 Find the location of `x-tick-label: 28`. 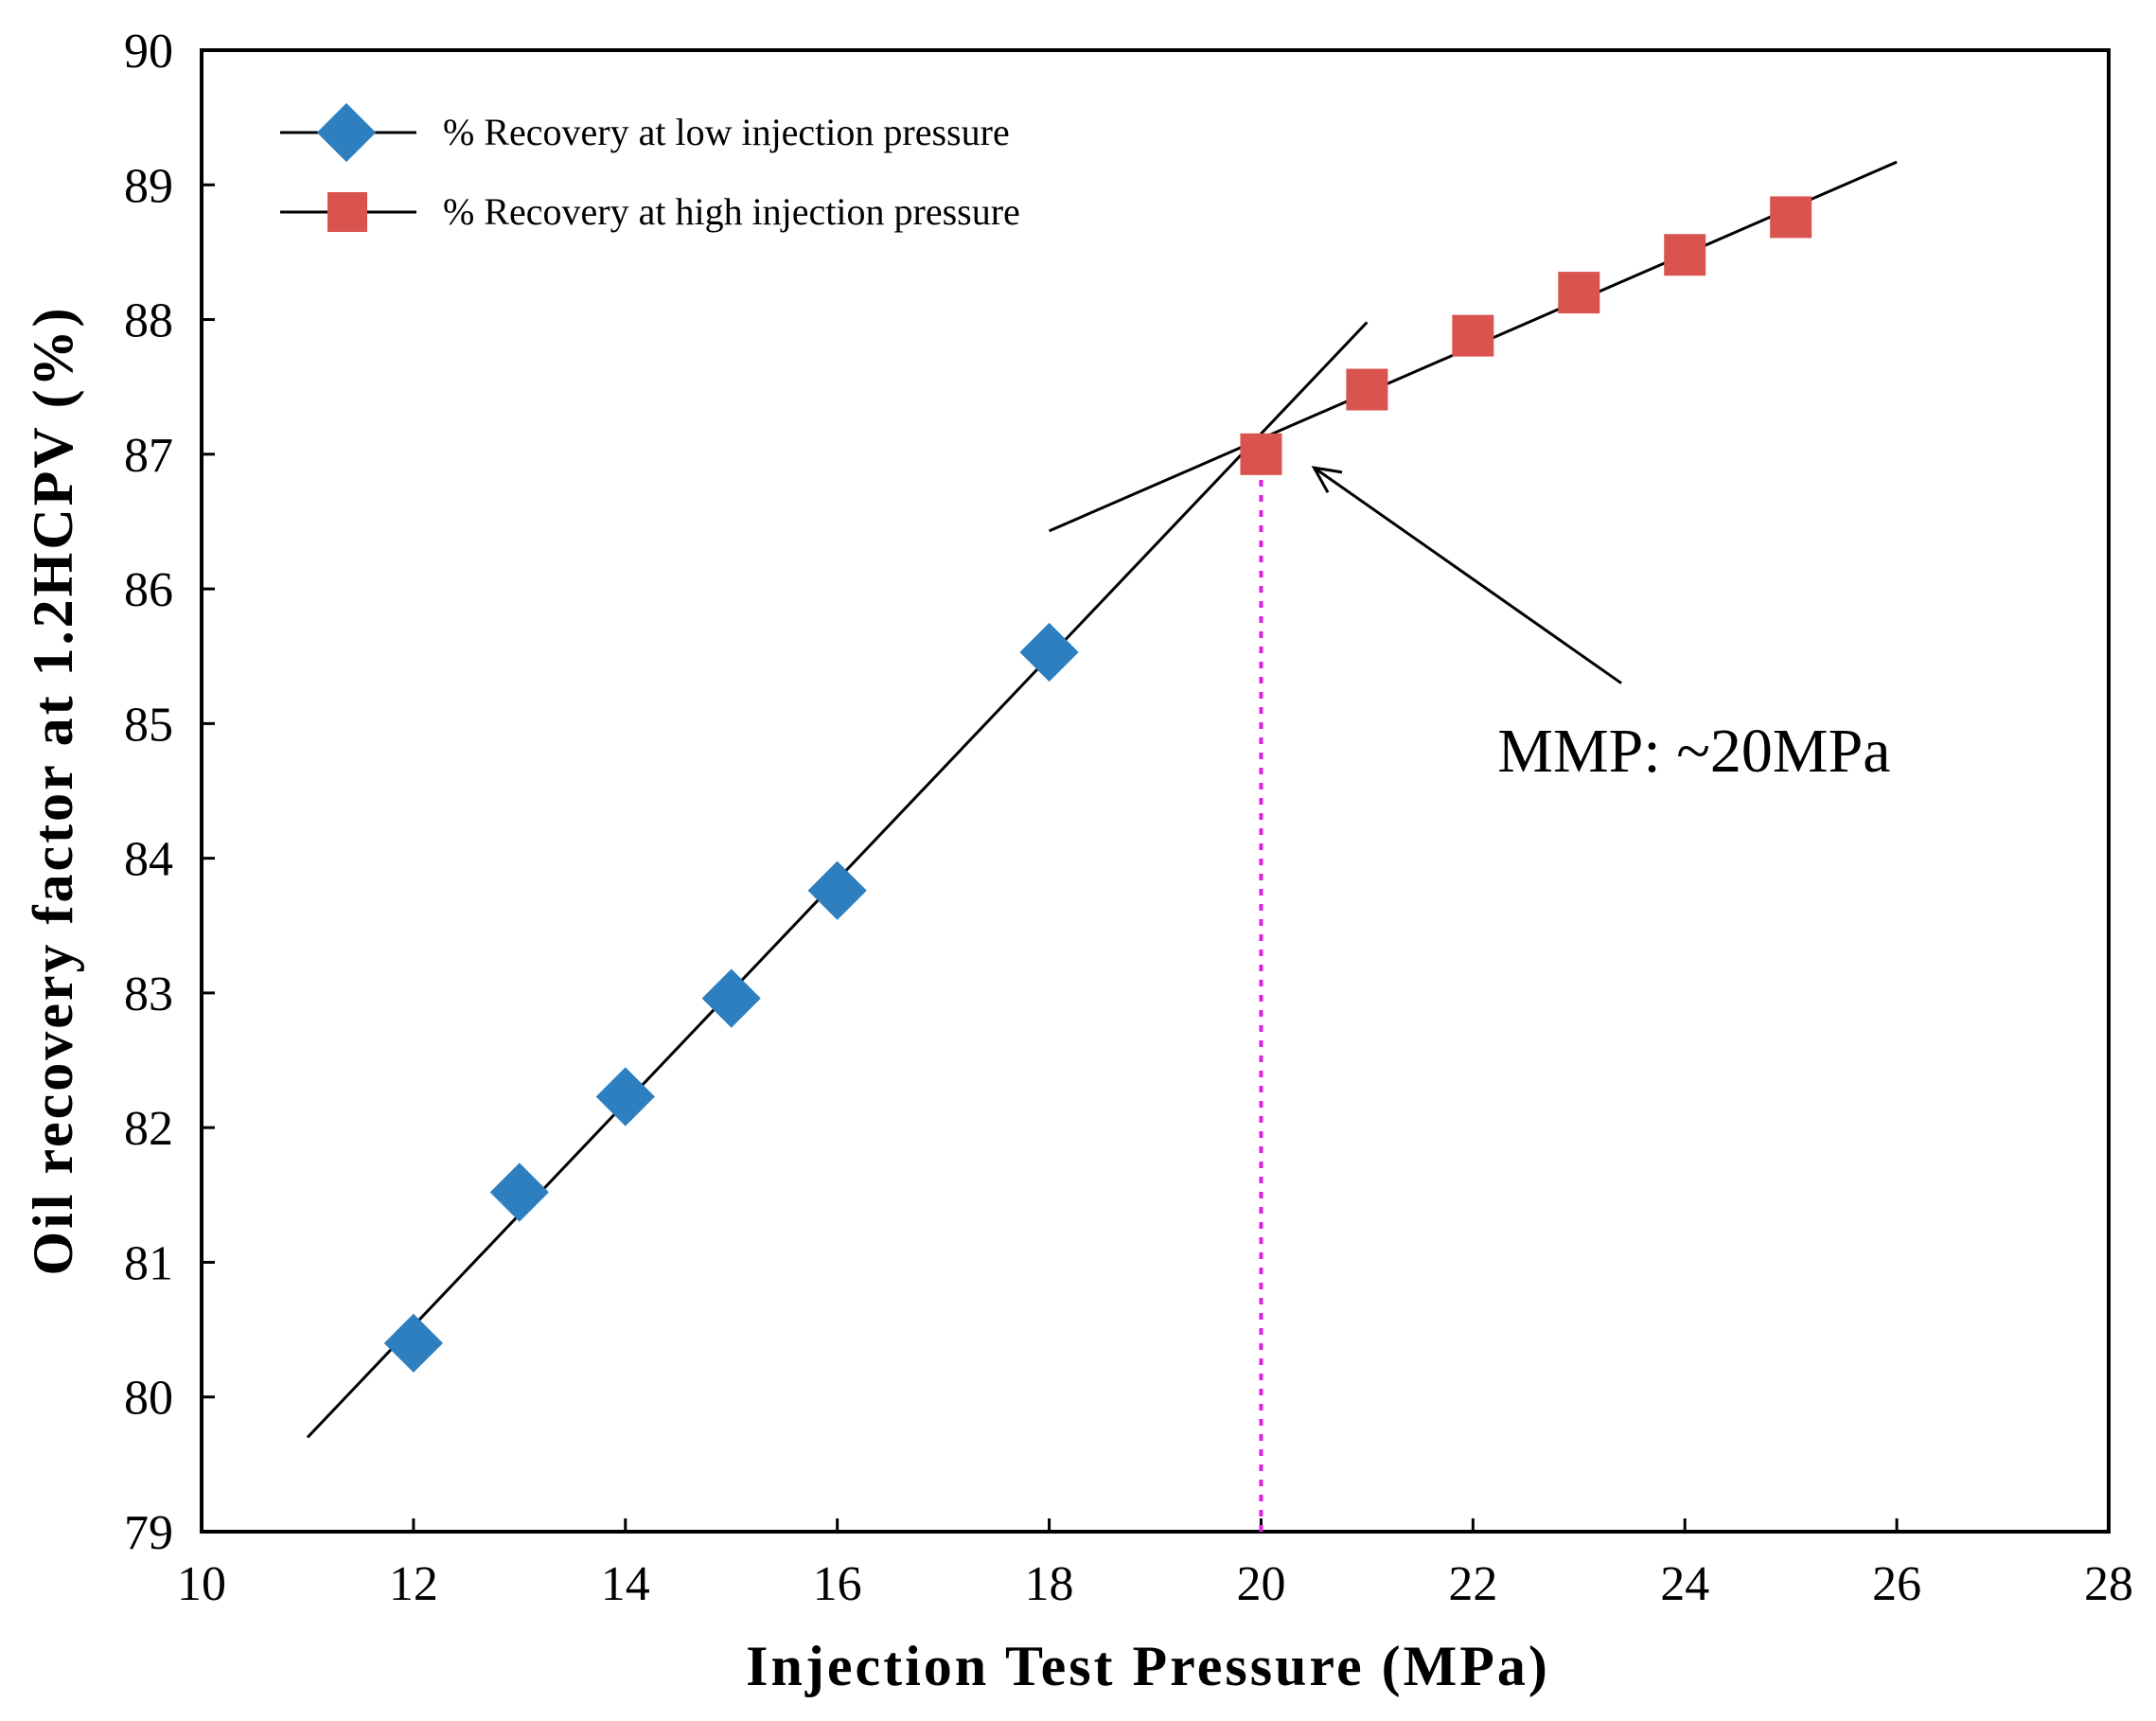

x-tick-label: 28 is located at coordinates (2108, 1584).